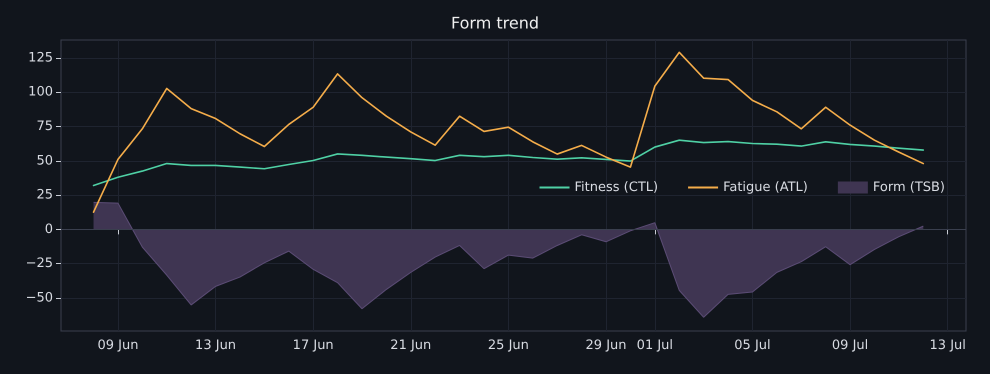 This screenshot has width=990, height=374. Describe the element at coordinates (655, 345) in the screenshot. I see `x-tick-label: 01 Jul` at that location.